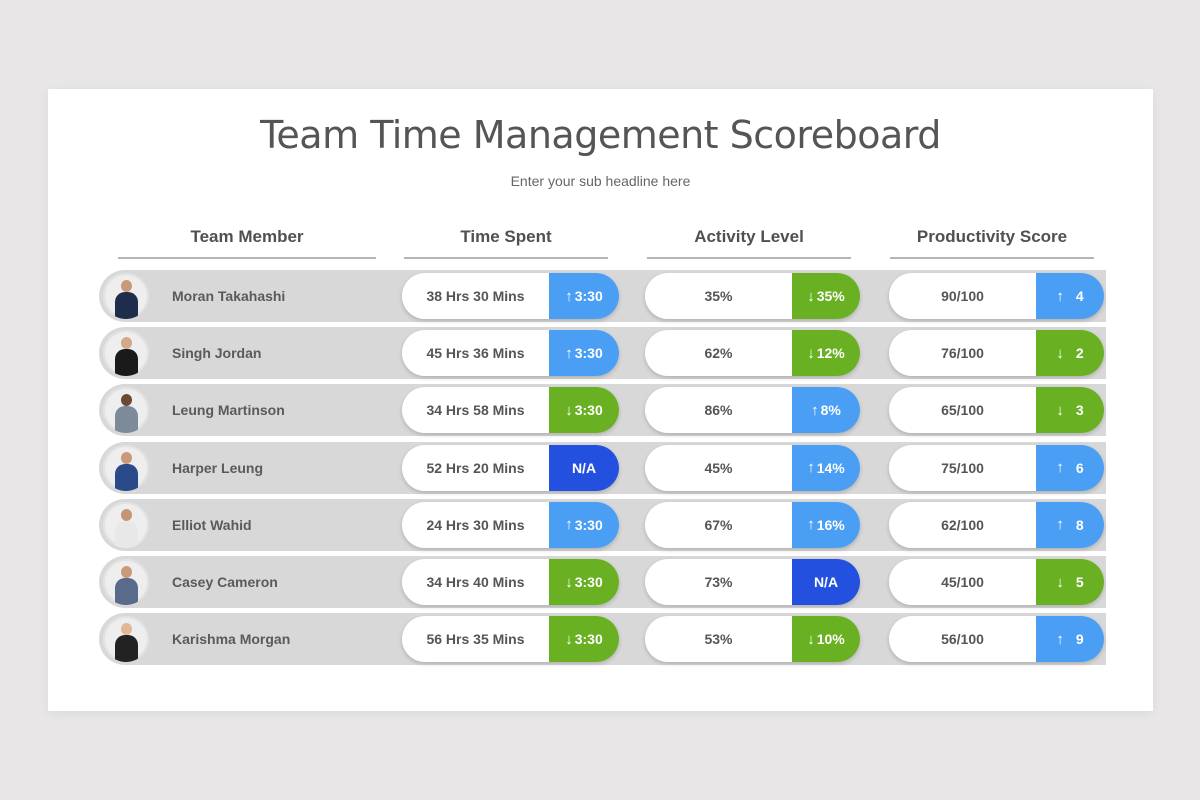 This screenshot has width=1200, height=800. I want to click on time-value: 24 Hrs 30 Mins, so click(475, 524).